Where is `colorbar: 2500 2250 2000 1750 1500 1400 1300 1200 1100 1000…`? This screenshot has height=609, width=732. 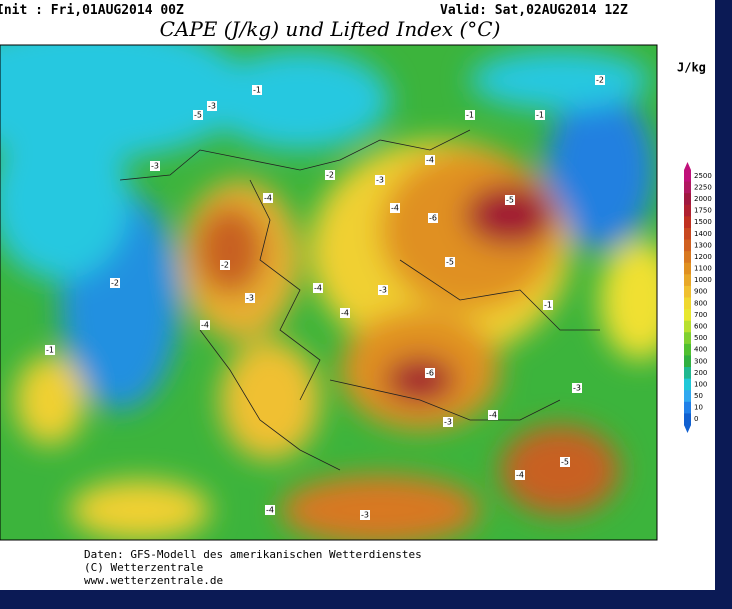 colorbar: 2500 2250 2000 1750 1500 1400 1300 1200 1100 1000… is located at coordinates (698, 297).